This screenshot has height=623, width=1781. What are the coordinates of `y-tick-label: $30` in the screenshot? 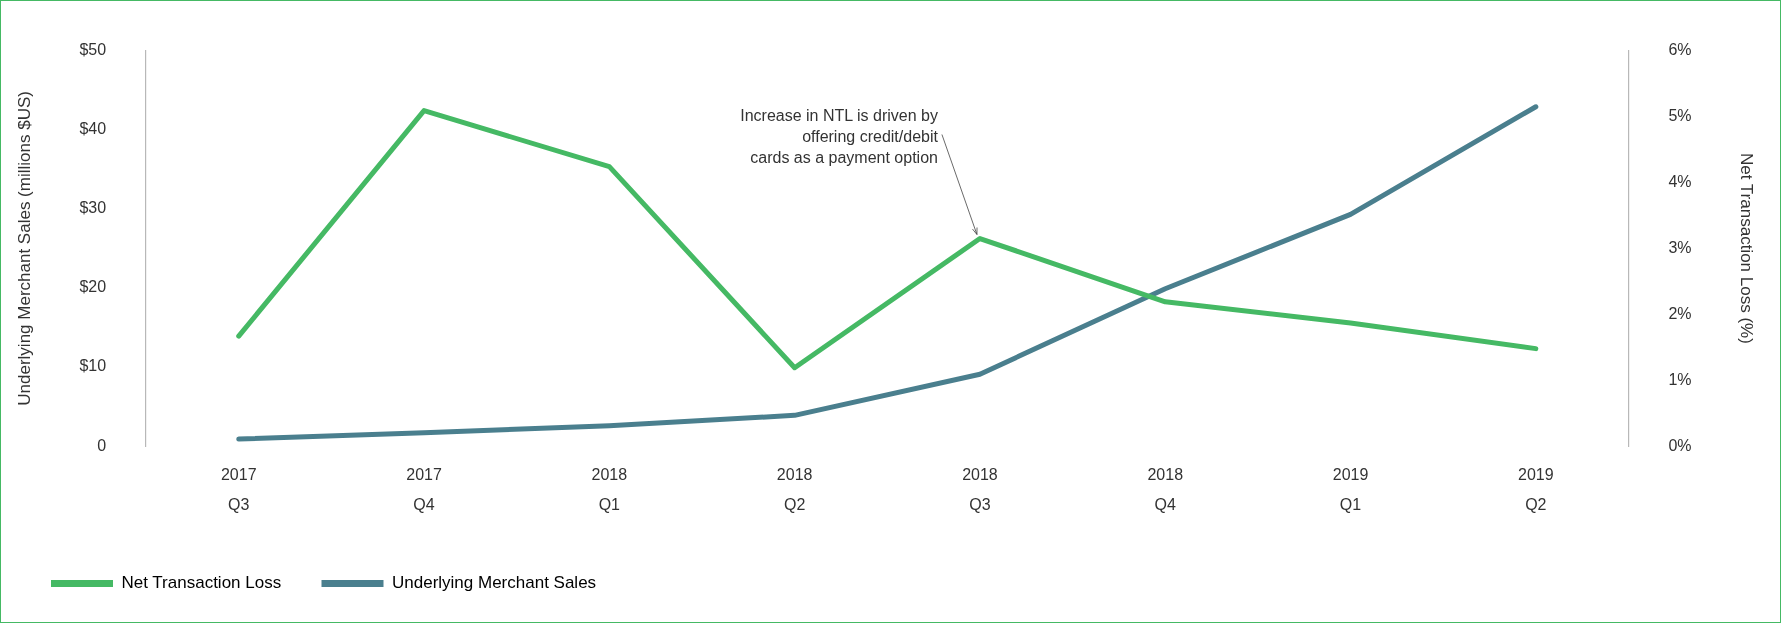 It's located at (93, 208).